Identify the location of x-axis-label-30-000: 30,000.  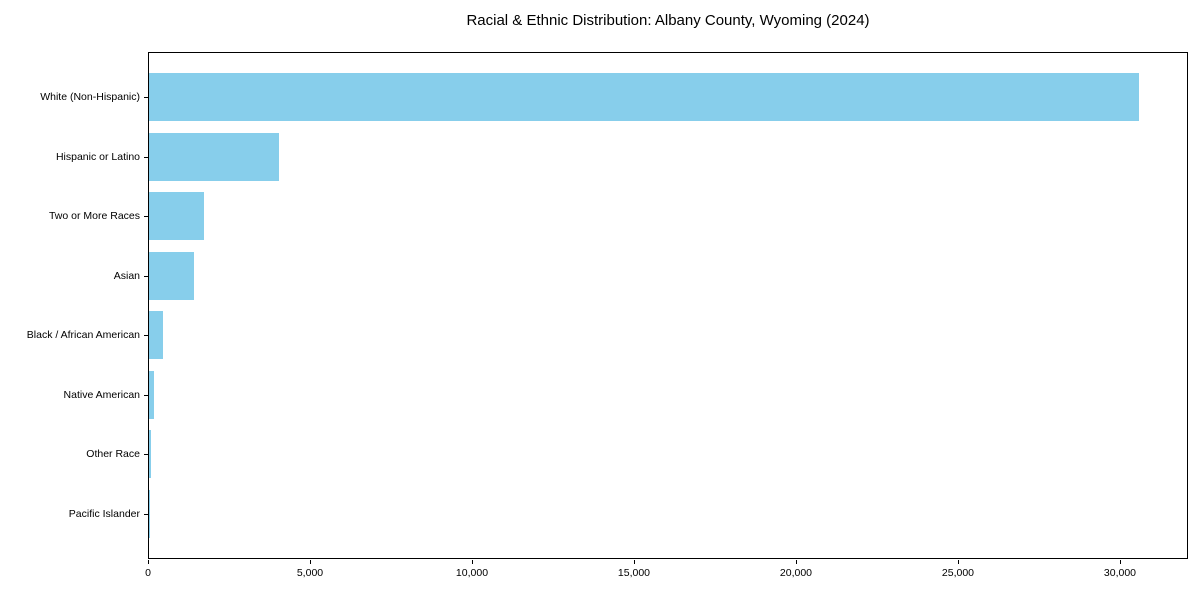
(1120, 573).